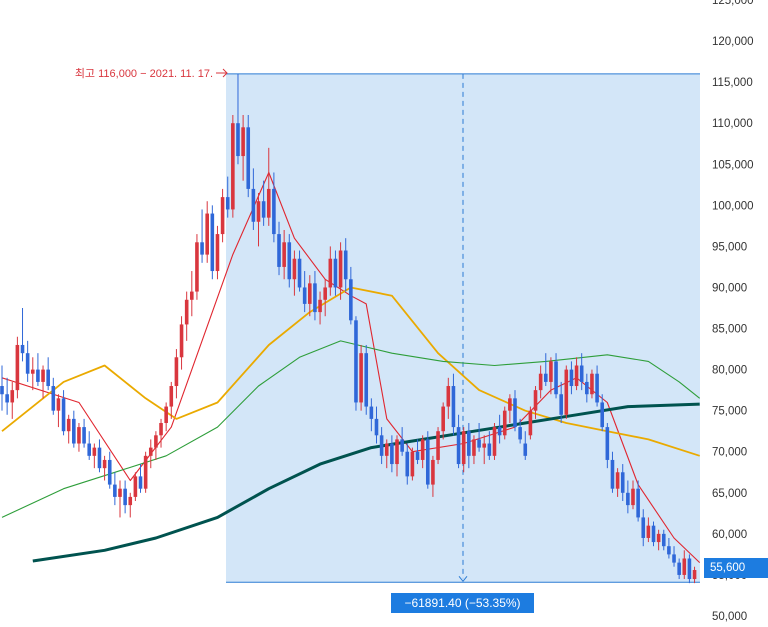  I want to click on y-tick-label: 50,000, so click(729, 617).